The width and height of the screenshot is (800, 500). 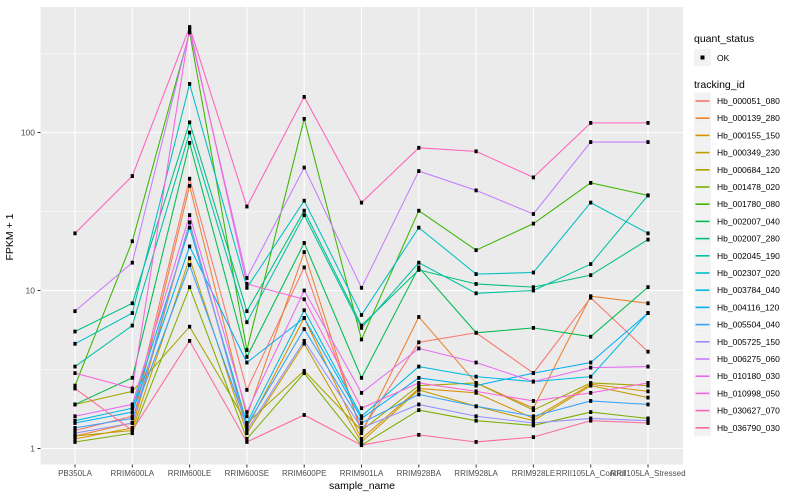 I want to click on x-tick-label: RRII105LA_Control, so click(x=591, y=473).